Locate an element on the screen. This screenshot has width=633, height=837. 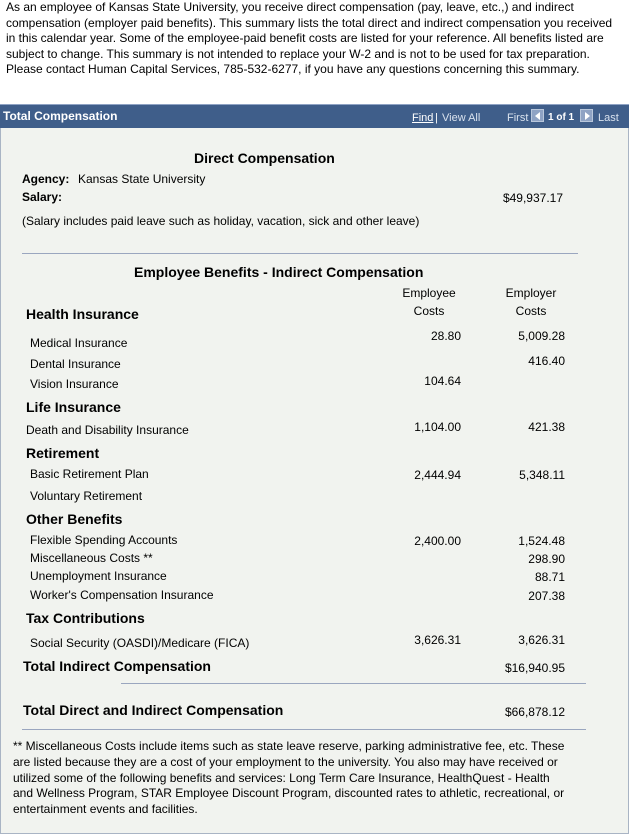
fsa-employer: 1,524.48 is located at coordinates (541, 541).